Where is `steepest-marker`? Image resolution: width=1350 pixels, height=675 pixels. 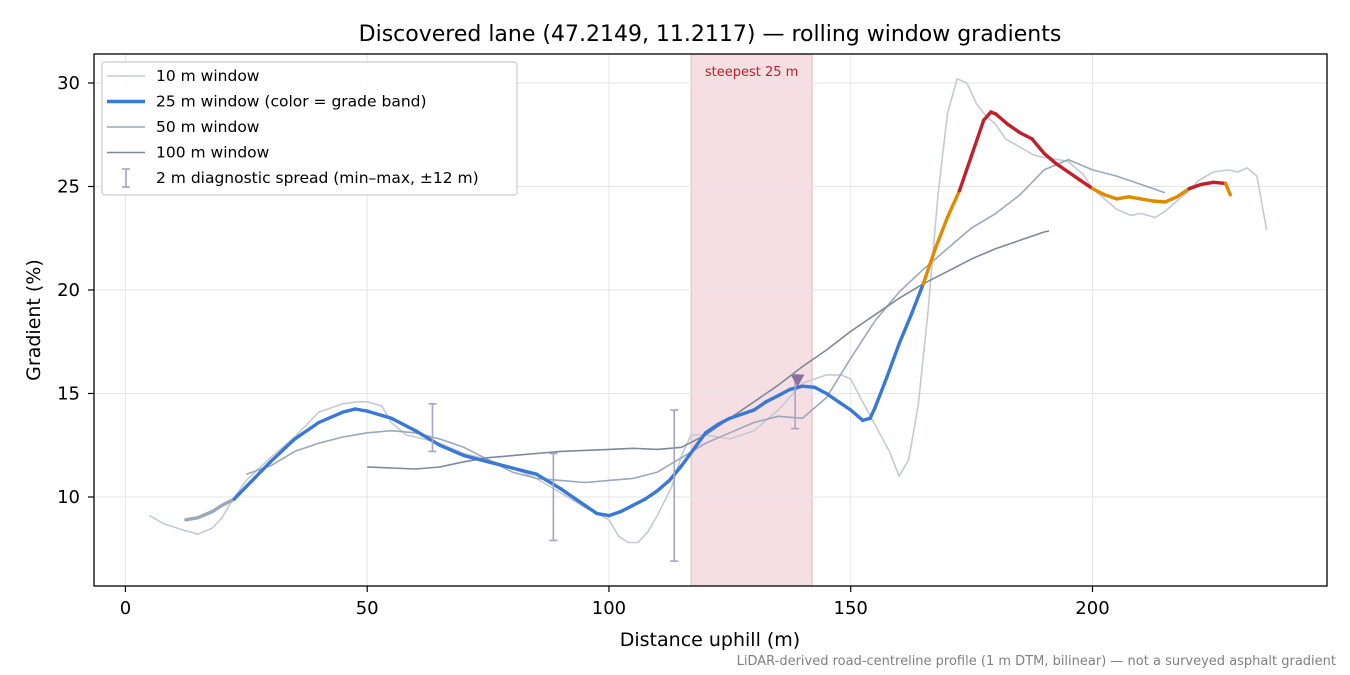 steepest-marker is located at coordinates (797, 381).